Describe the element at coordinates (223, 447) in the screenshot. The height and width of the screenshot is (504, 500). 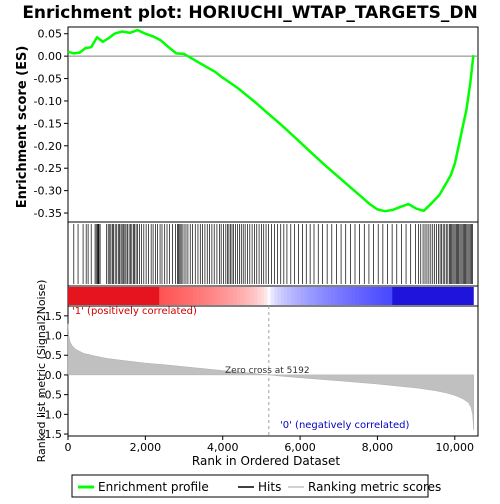
I see `metric-x-tick-label: 4,000` at that location.